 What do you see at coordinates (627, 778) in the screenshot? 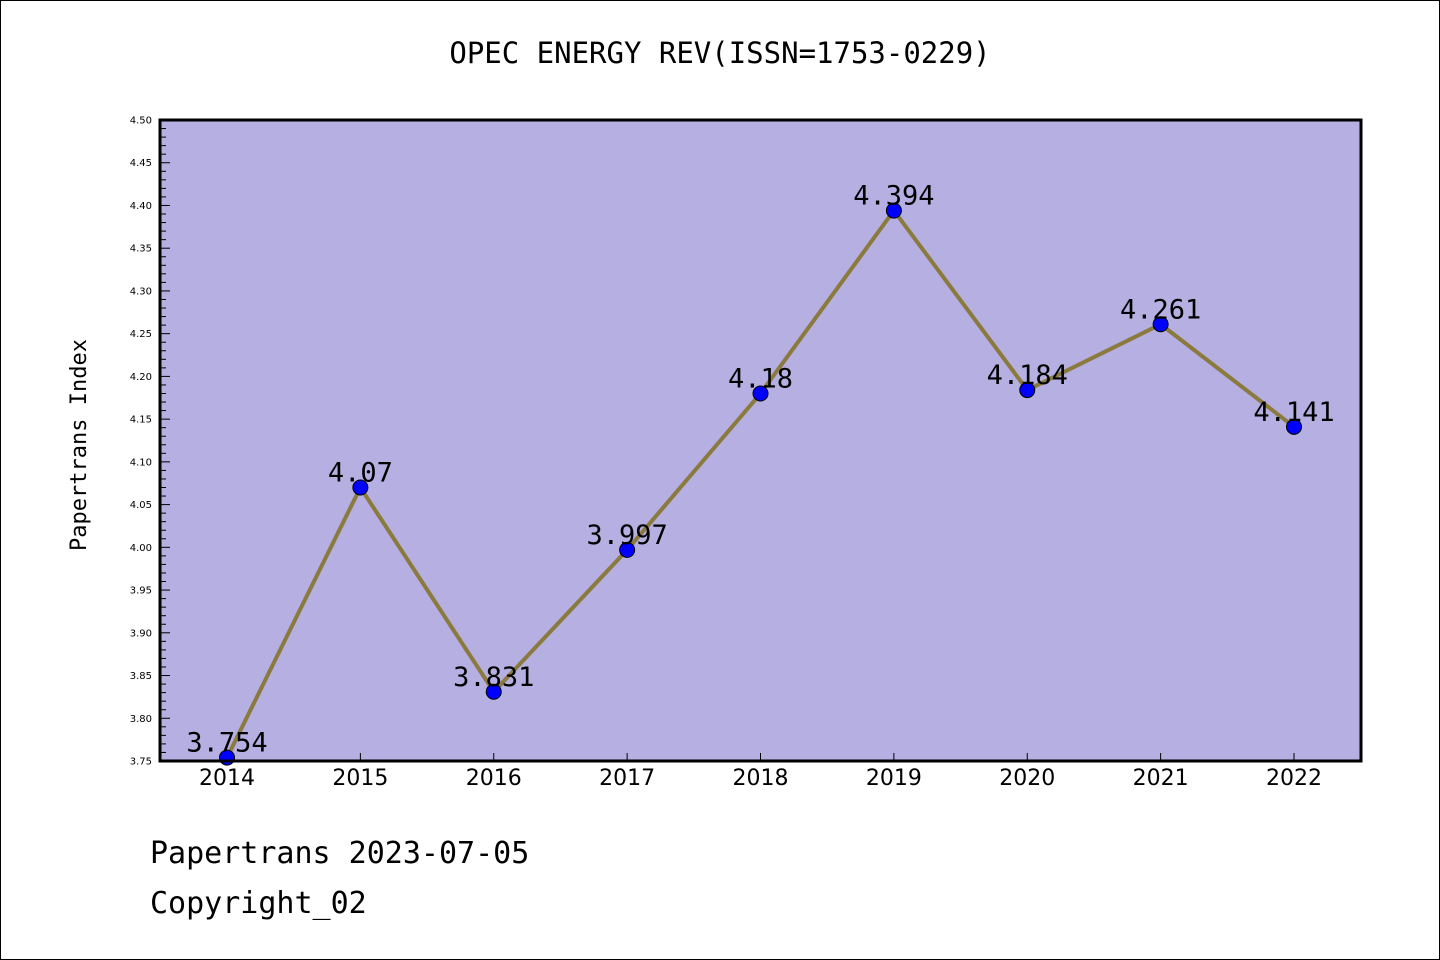
I see `x-tick-label: 2017` at bounding box center [627, 778].